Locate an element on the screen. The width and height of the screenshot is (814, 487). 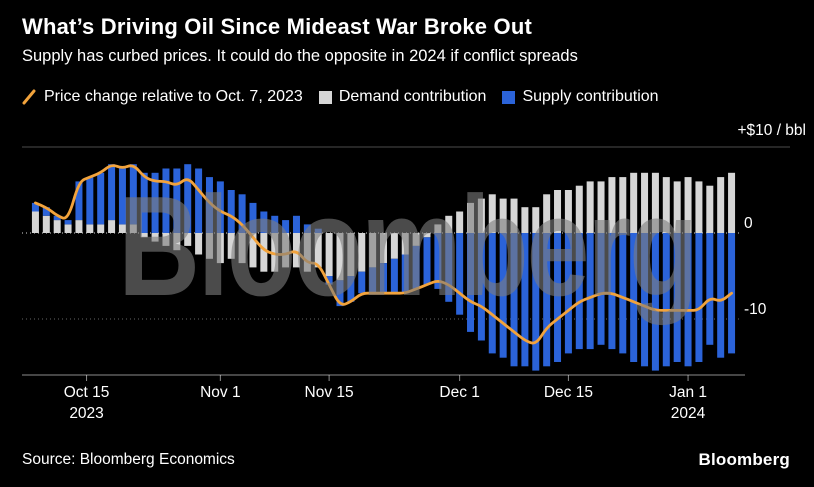
legend-item: Demand contribution is located at coordinates (402, 97).